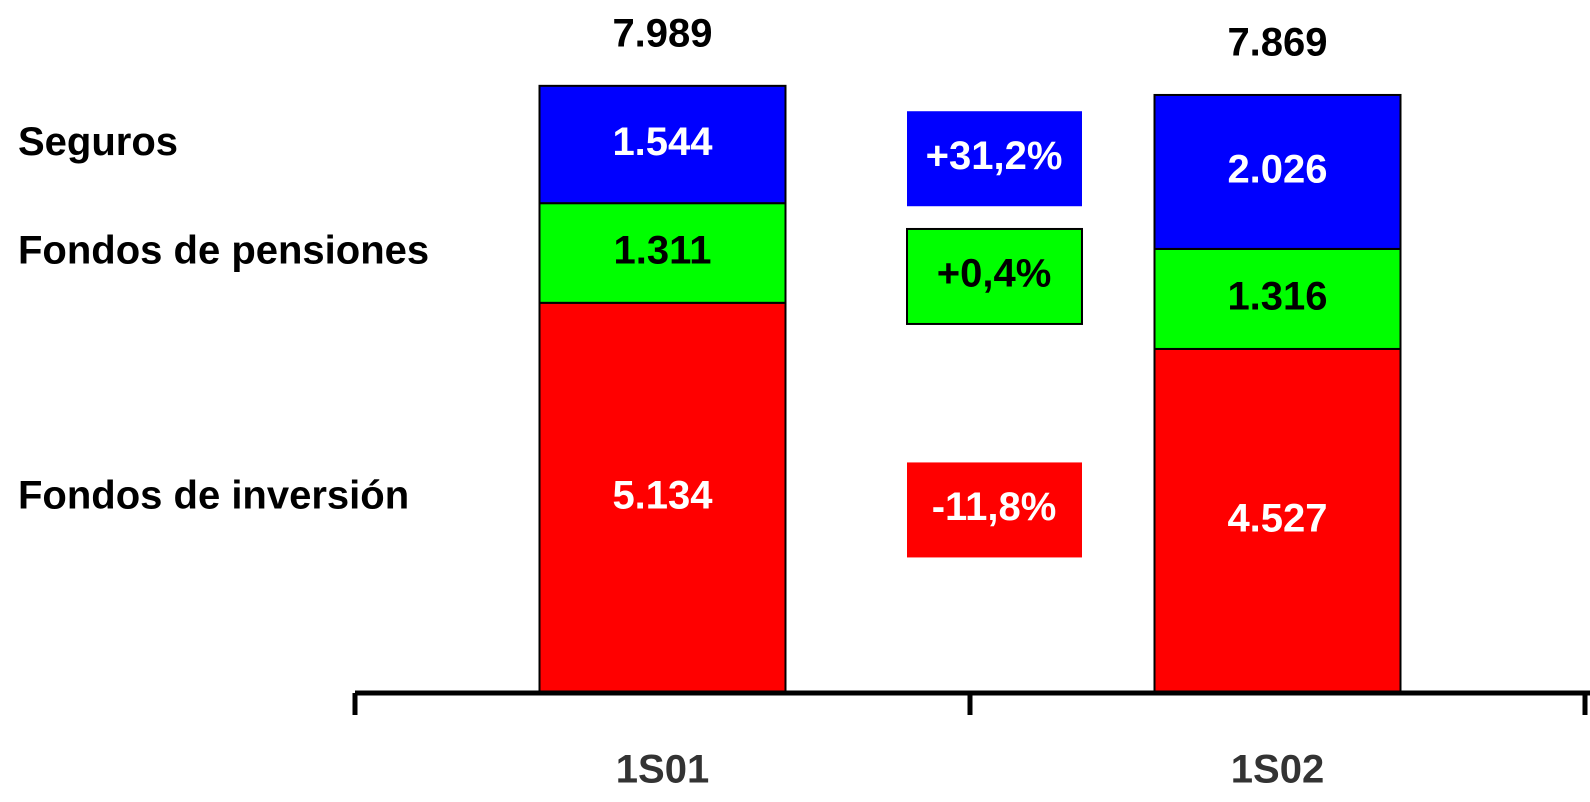  I want to click on value-label: 1.316, so click(1277, 297).